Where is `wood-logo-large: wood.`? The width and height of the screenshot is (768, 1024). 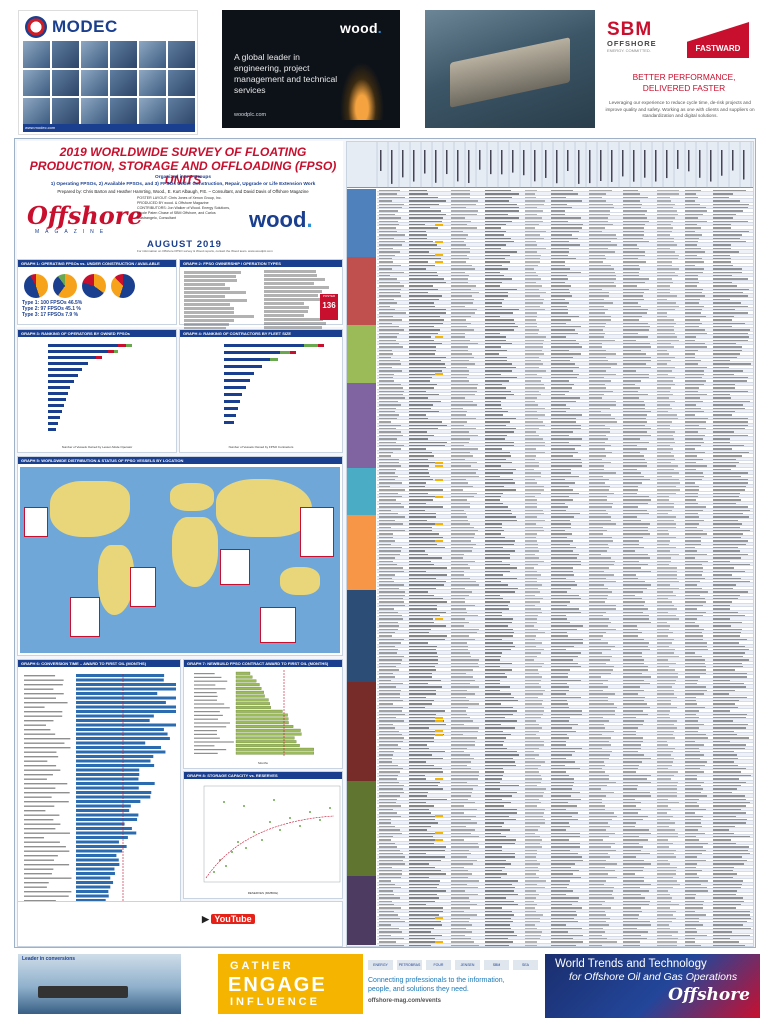 wood-logo-large: wood. is located at coordinates (281, 220).